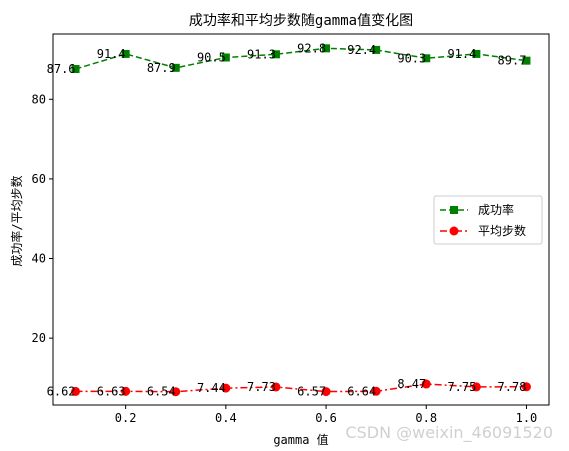 This screenshot has width=569, height=451. Describe the element at coordinates (61, 69) in the screenshot. I see `data-label: 87.6` at that location.